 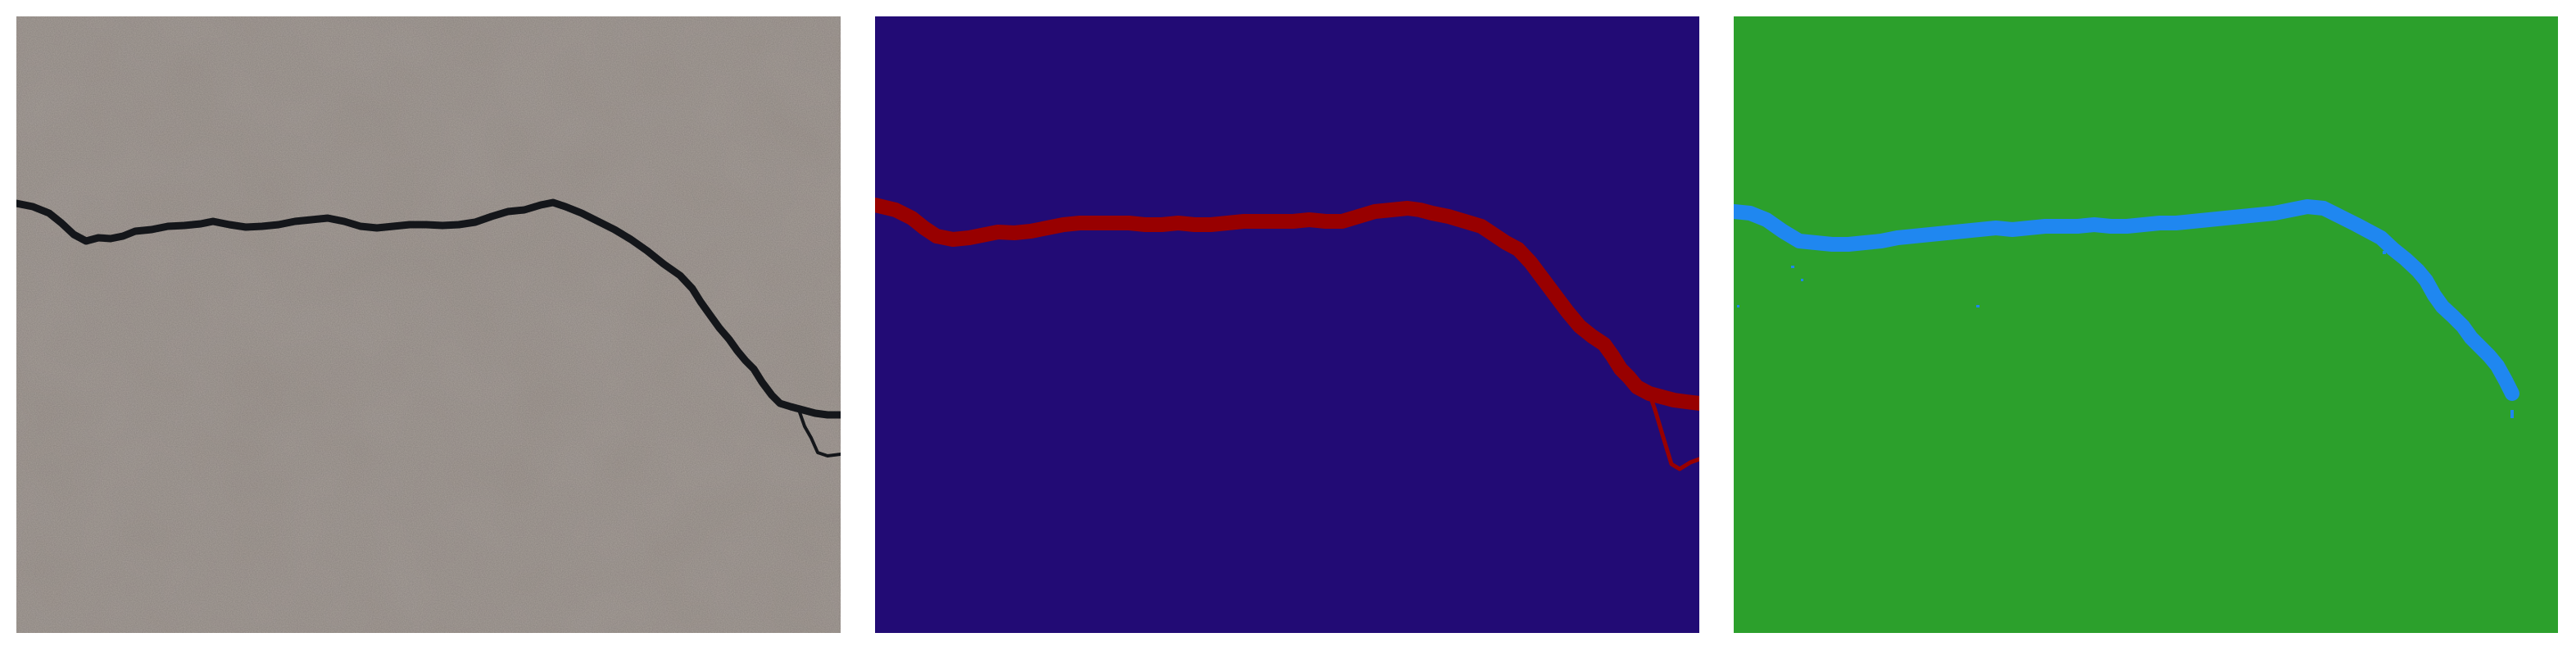 What do you see at coordinates (819, 433) in the screenshot?
I see `crack-branch` at bounding box center [819, 433].